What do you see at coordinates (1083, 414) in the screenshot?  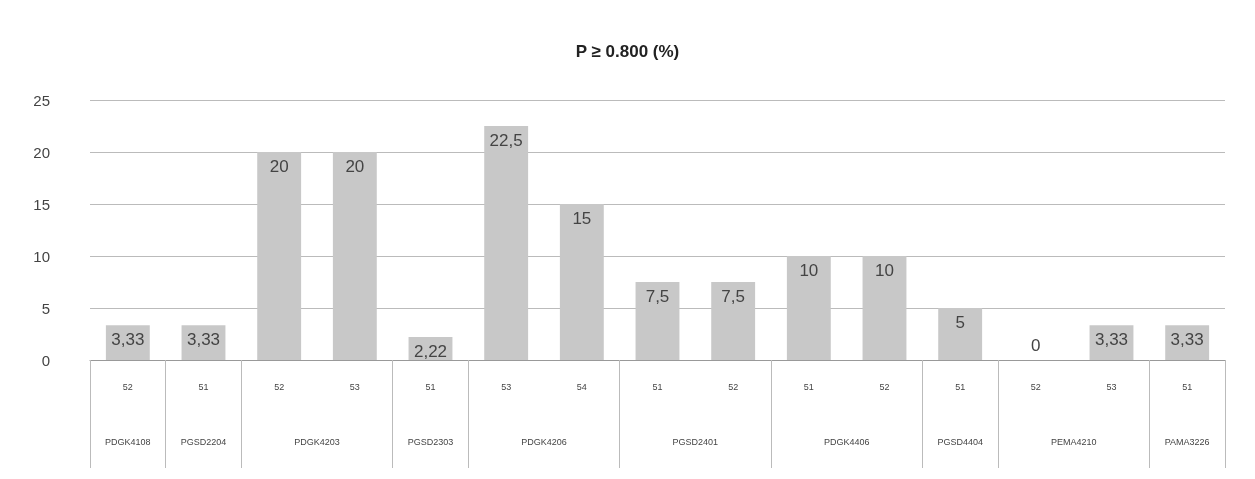 I see `category-label: 53 PEMA4210` at bounding box center [1083, 414].